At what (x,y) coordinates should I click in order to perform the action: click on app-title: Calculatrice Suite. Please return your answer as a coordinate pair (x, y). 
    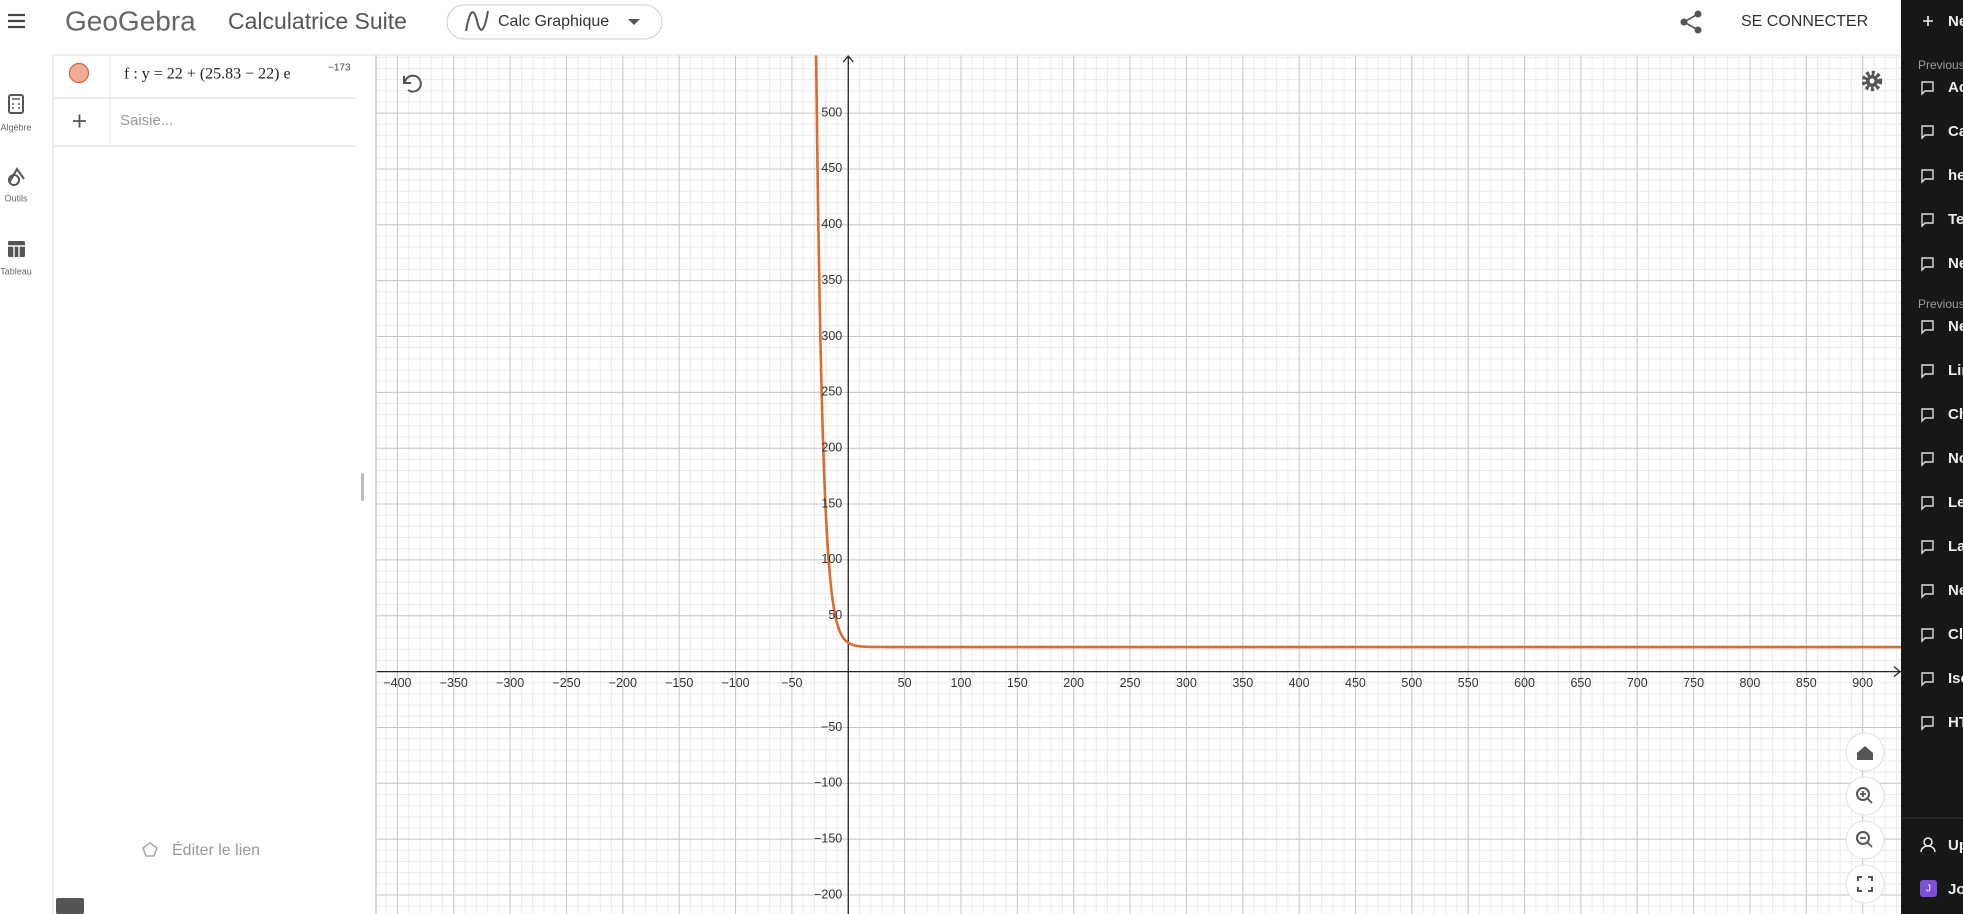
    Looking at the image, I should click on (317, 21).